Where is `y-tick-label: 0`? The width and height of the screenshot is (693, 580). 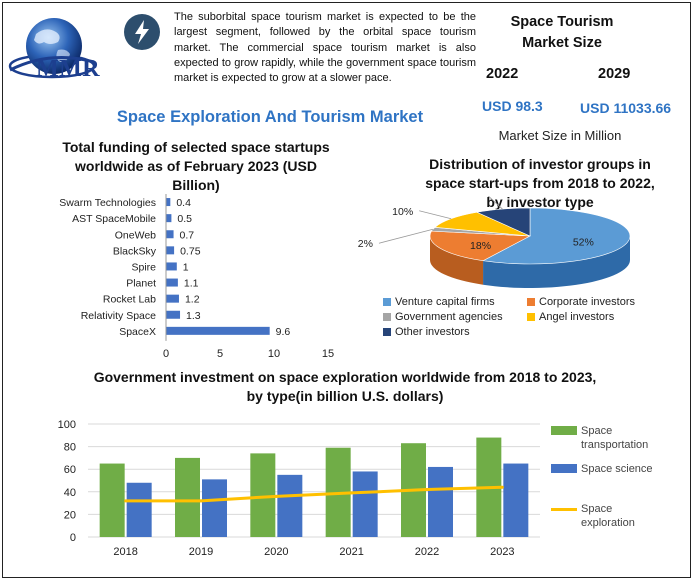
y-tick-label: 0 is located at coordinates (73, 538).